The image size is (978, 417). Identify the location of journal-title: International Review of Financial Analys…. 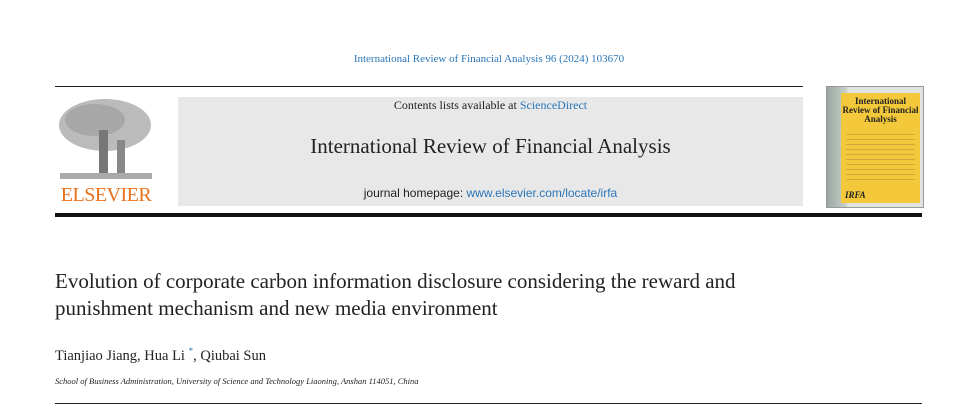
(490, 146).